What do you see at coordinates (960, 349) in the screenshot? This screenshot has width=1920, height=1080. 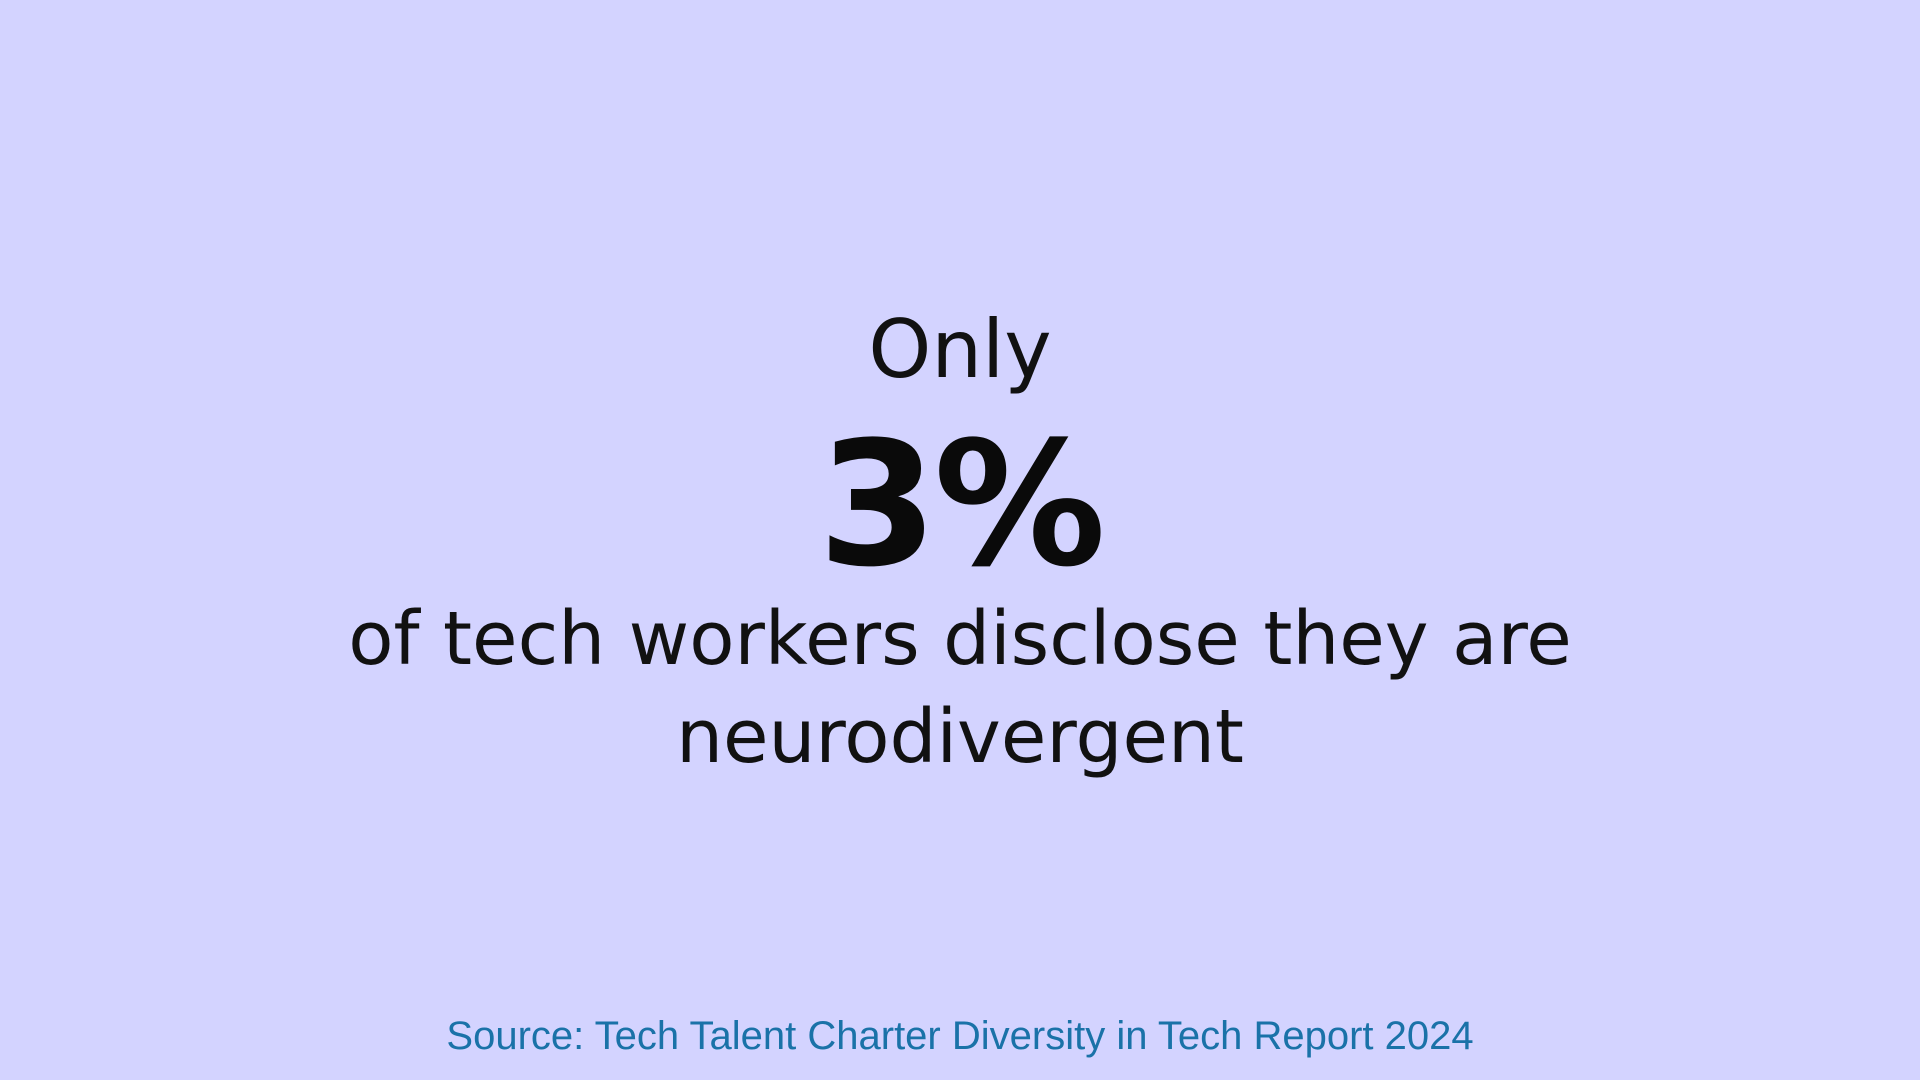 I see `stat-prefix: Only` at bounding box center [960, 349].